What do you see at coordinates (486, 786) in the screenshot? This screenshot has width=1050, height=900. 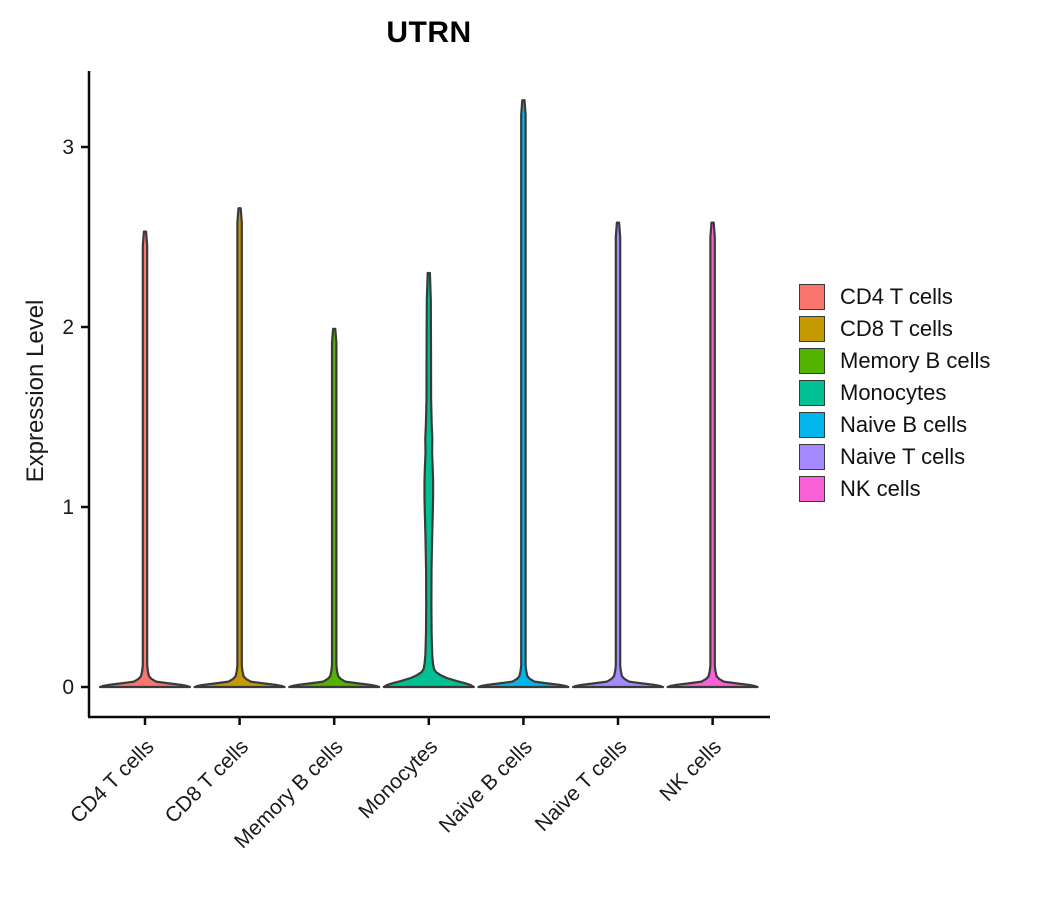 I see `x-tick-label: Naive B cells` at bounding box center [486, 786].